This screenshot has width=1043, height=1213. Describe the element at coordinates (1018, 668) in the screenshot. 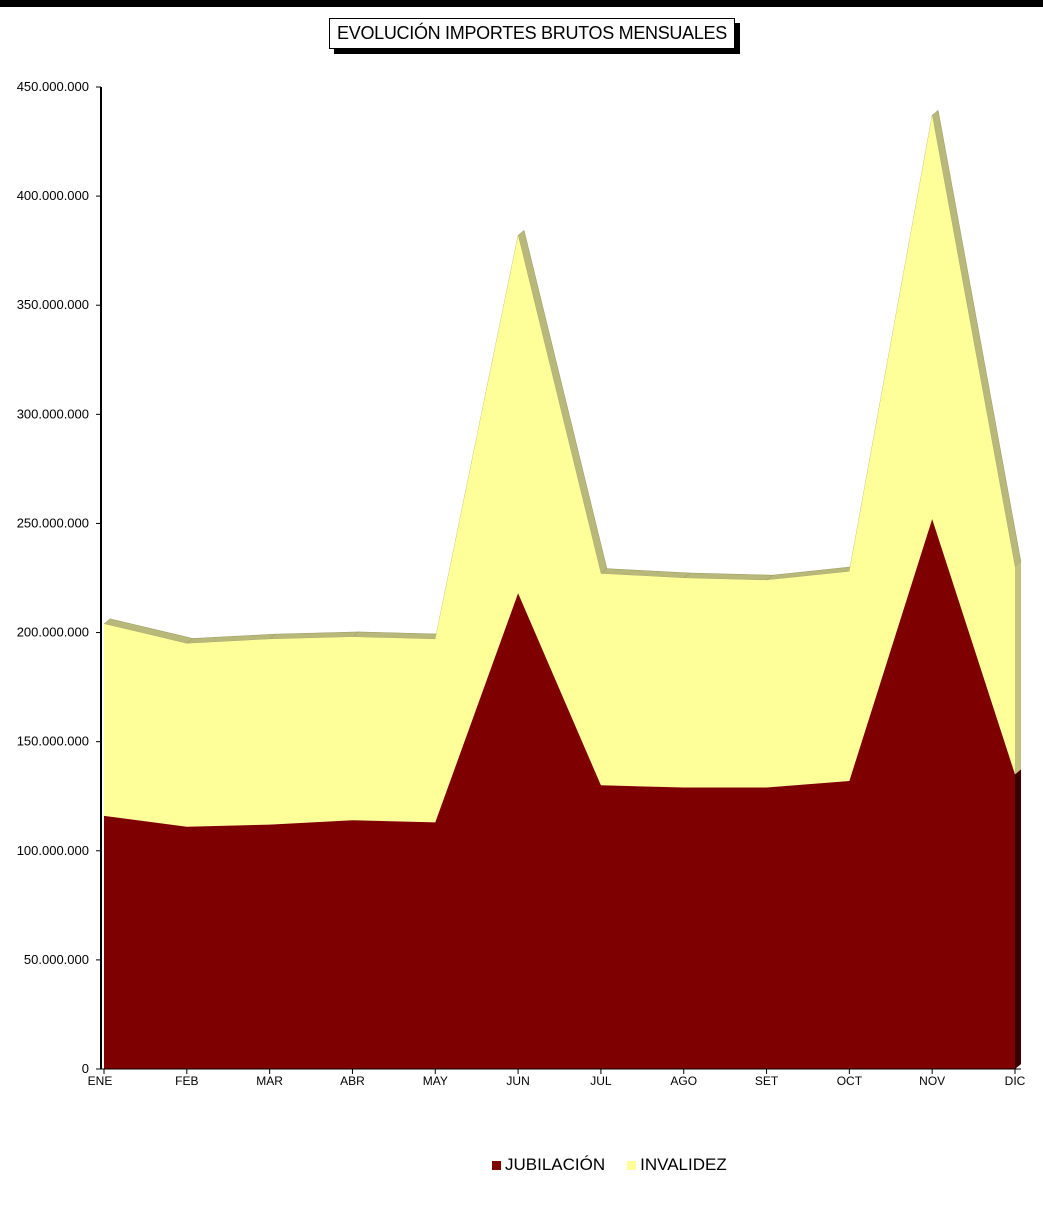

I see `invalidez-side-face` at that location.